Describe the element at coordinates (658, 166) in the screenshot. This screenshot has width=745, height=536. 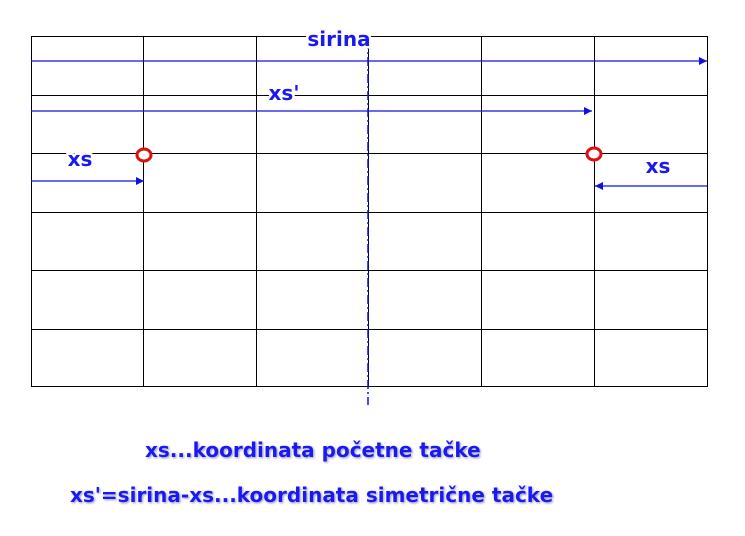
I see `start-coord-label-right: xs` at that location.